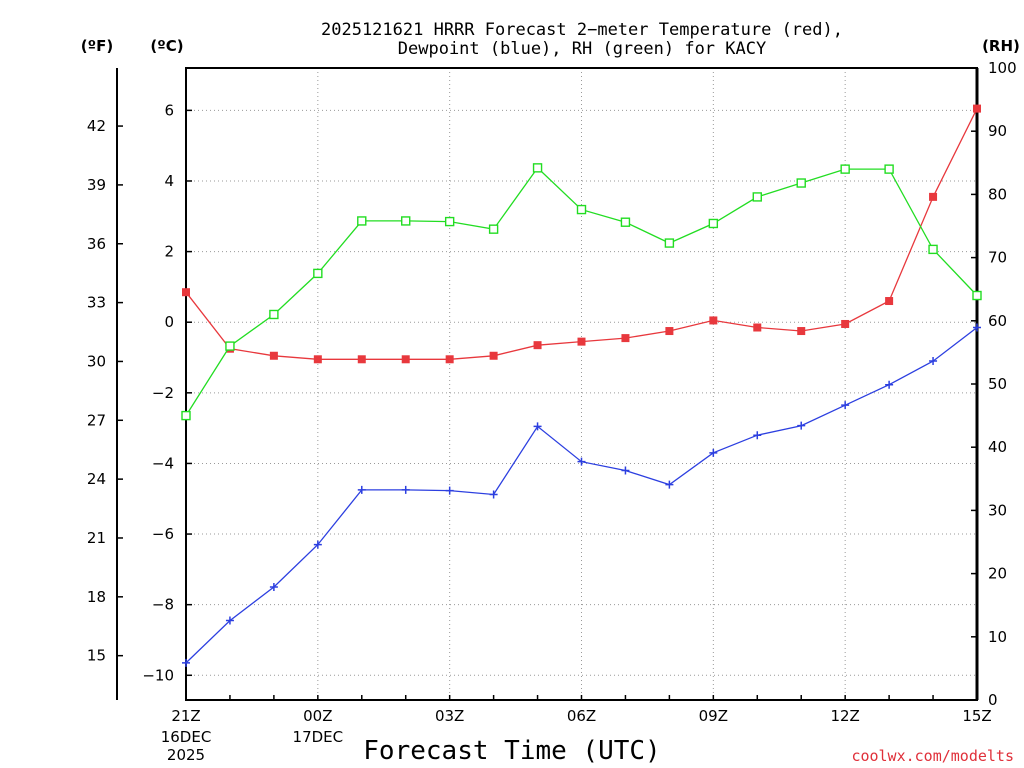 The height and width of the screenshot is (768, 1024). I want to click on celsius-tick-label: −10, so click(158, 675).